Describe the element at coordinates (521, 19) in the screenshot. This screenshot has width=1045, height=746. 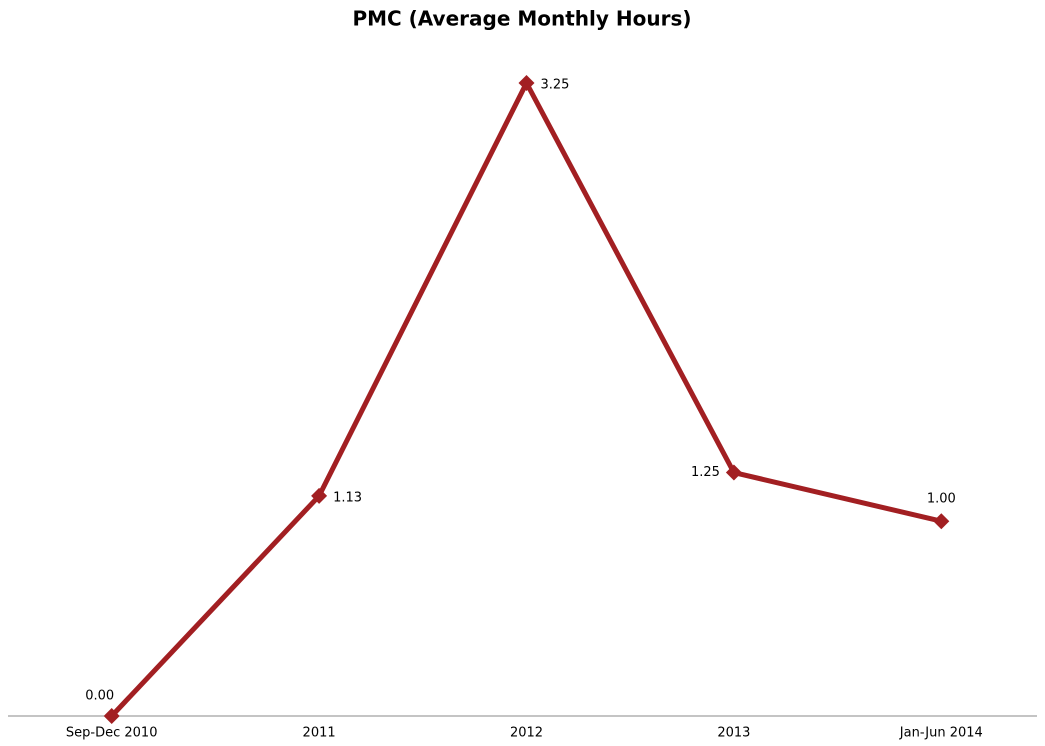
I see `chart-title: PMC (Average Monthly Hours)` at that location.